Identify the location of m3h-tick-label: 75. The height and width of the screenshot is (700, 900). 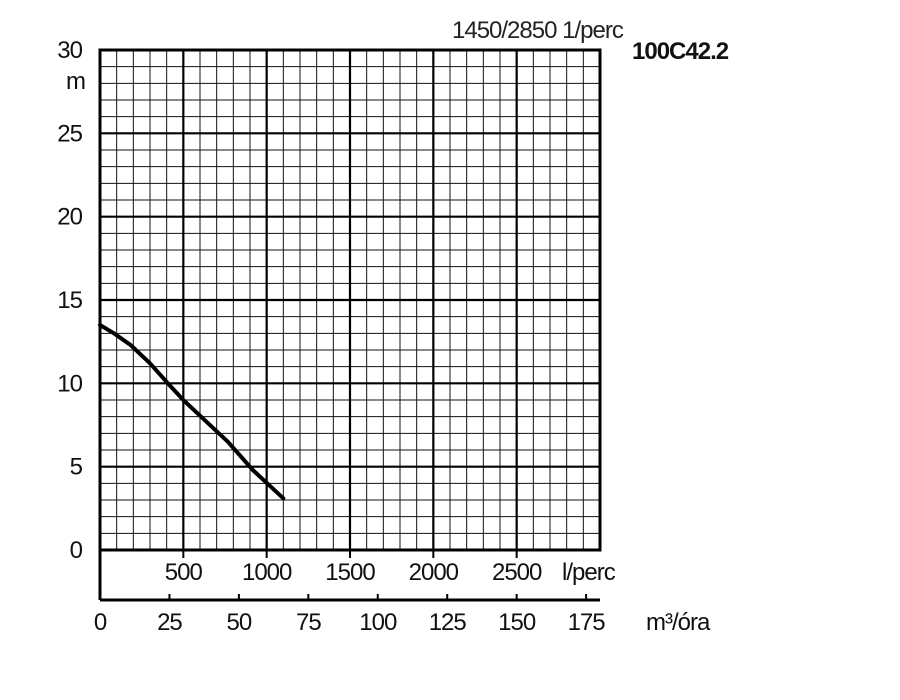
(308, 622).